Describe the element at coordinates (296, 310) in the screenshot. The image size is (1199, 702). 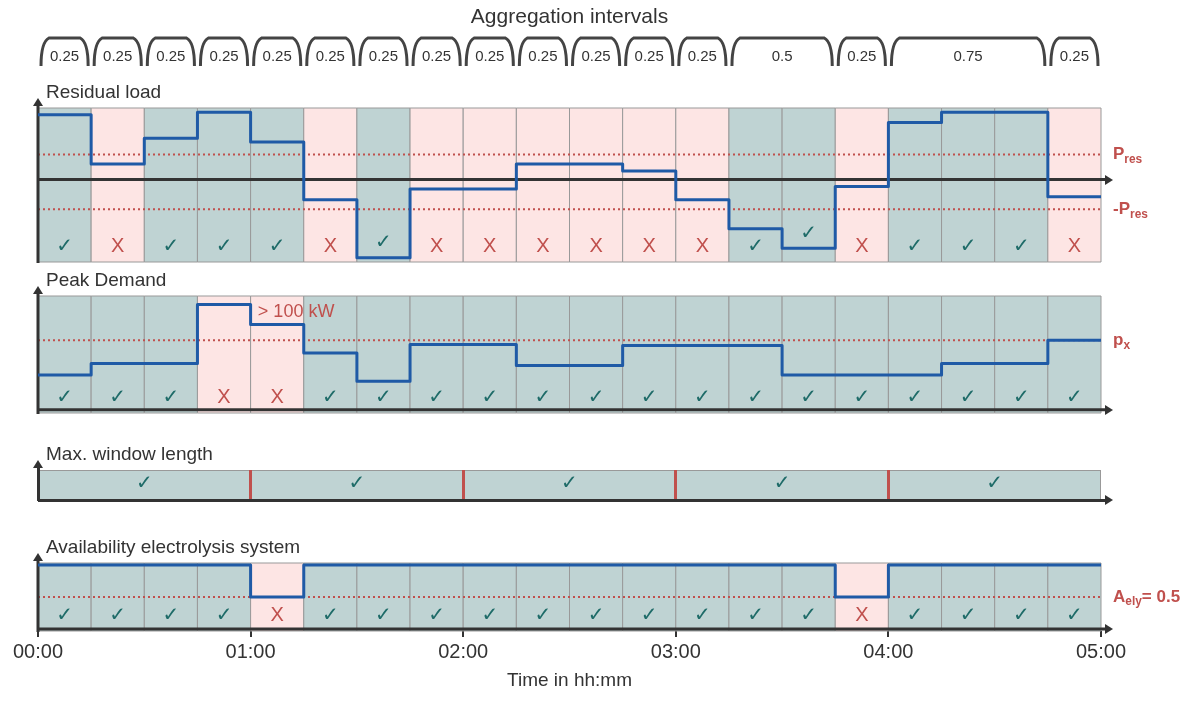
I see `annotation: > 100 kW` at that location.